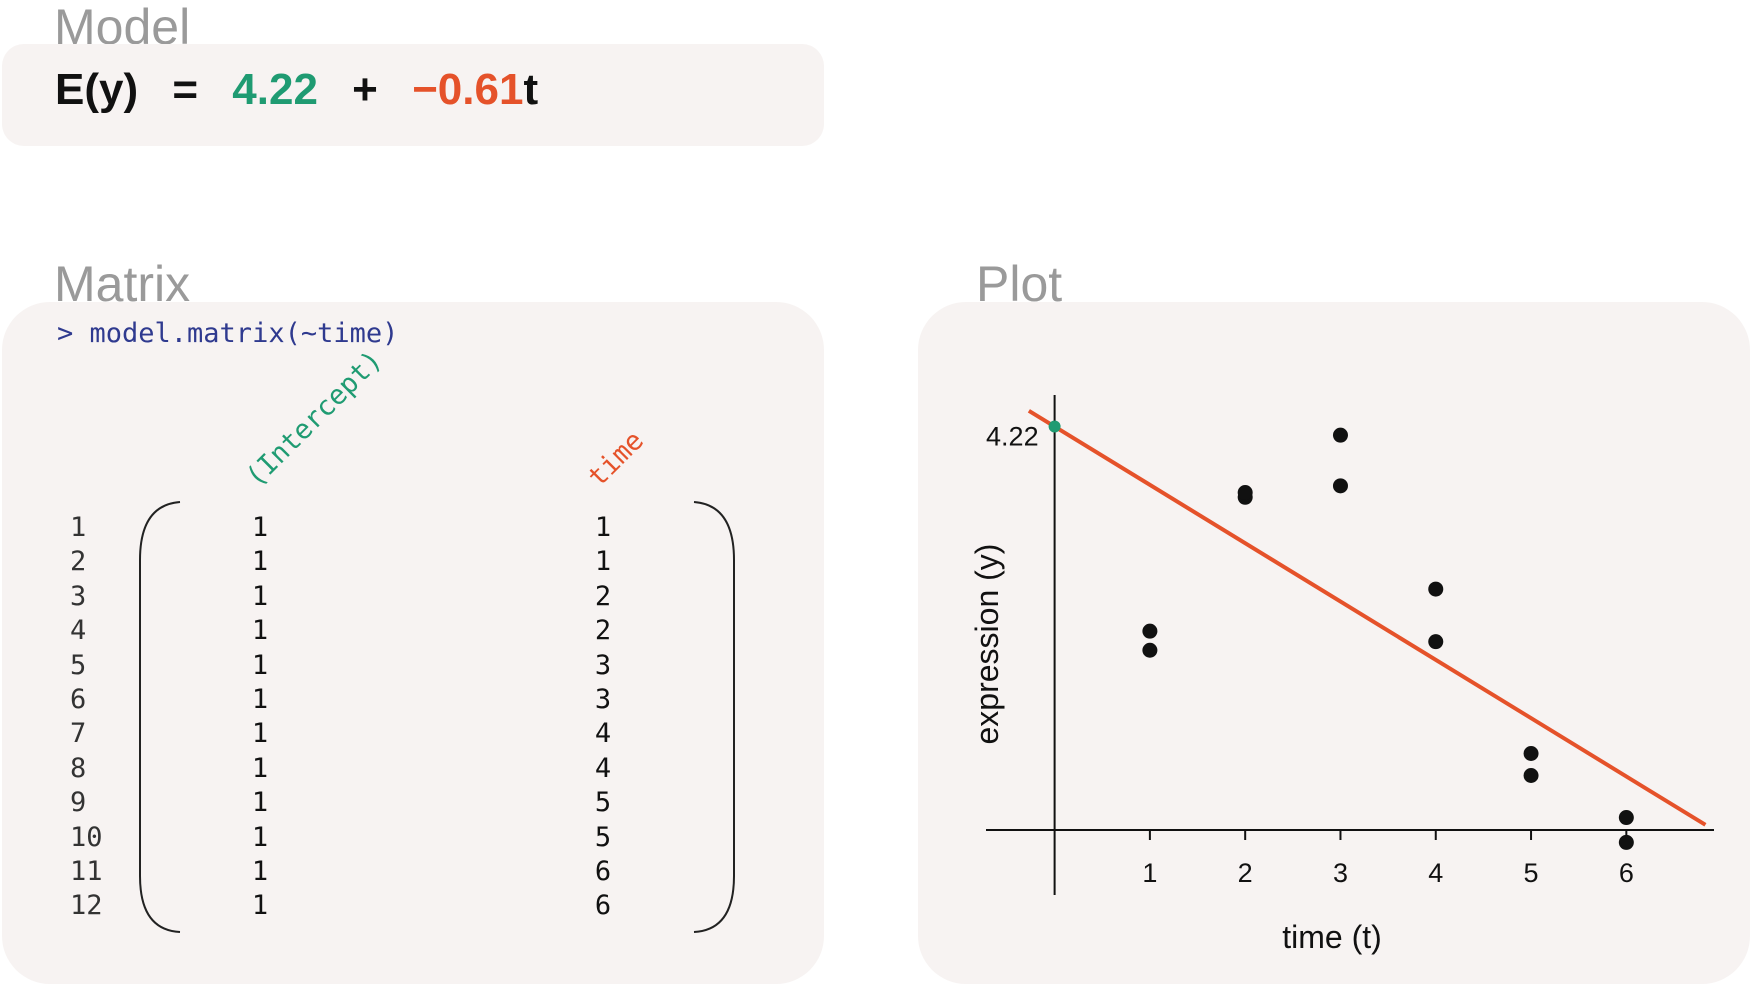 Image resolution: width=1750 pixels, height=986 pixels. Describe the element at coordinates (122, 27) in the screenshot. I see `model-section-title: Model` at that location.